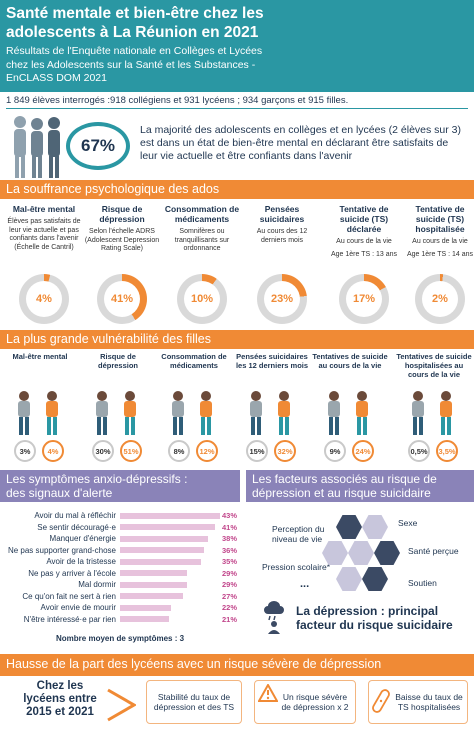  What do you see at coordinates (230, 619) in the screenshot?
I see `symptom-value: 21%` at bounding box center [230, 619].